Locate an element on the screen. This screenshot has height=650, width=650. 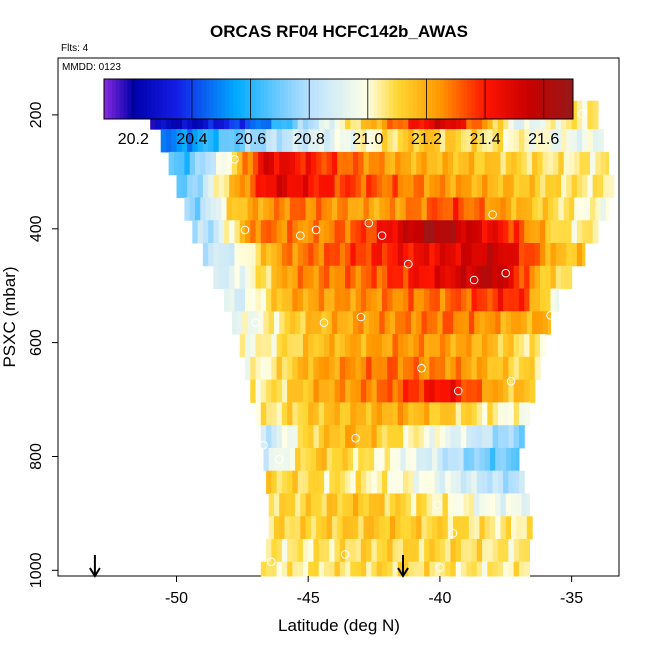
arrow-marker is located at coordinates (403, 566).